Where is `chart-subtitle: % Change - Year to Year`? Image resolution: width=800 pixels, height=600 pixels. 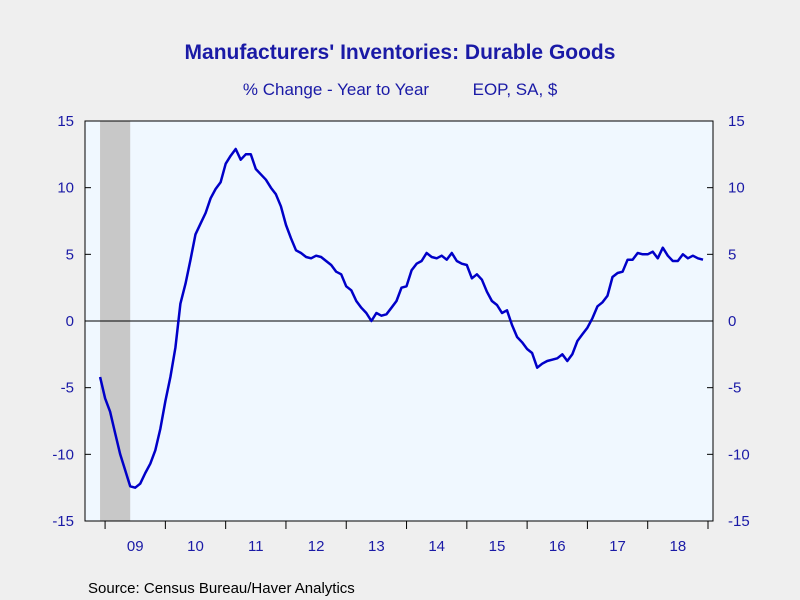 chart-subtitle: % Change - Year to Year is located at coordinates (336, 89).